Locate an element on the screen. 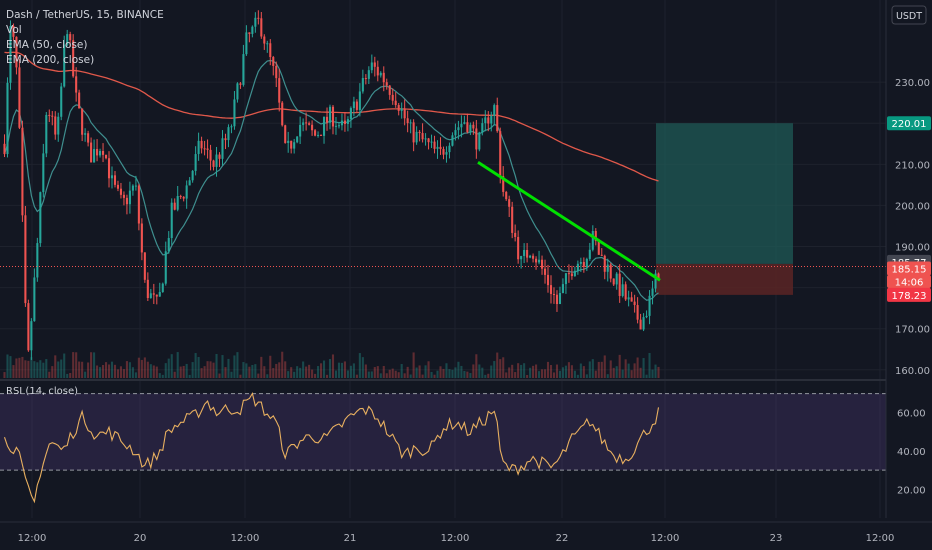  price-label-text: 220.01 is located at coordinates (909, 124).